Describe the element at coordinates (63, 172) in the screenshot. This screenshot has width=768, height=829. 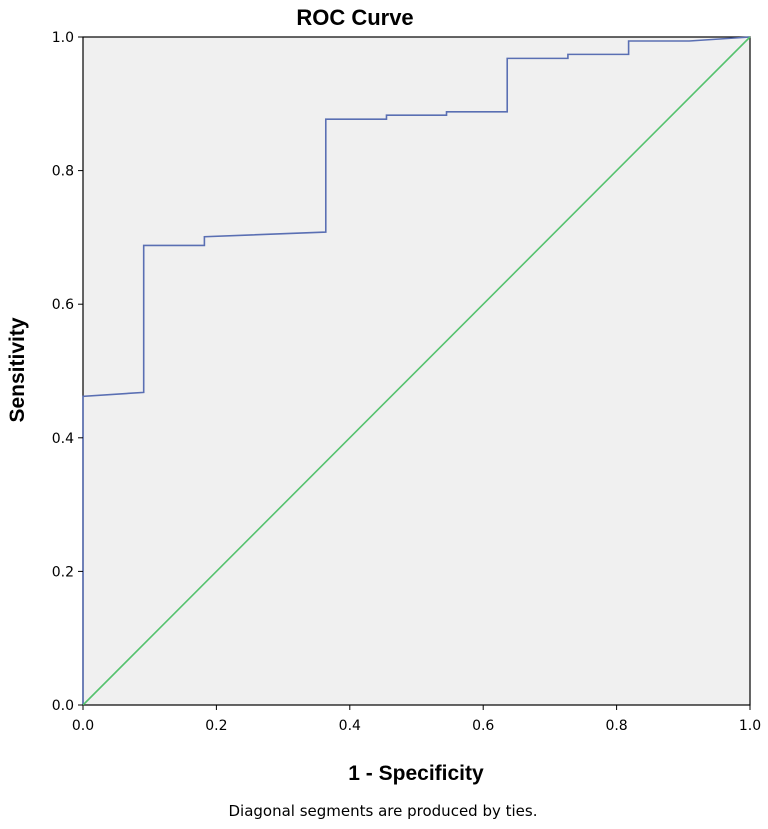
I see `y-tick-label: 0.8` at that location.